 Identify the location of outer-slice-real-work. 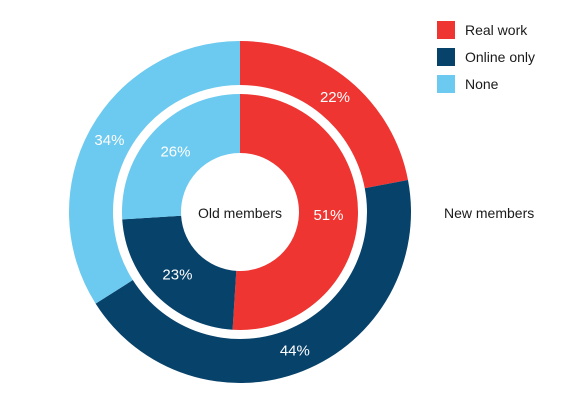
(324, 115).